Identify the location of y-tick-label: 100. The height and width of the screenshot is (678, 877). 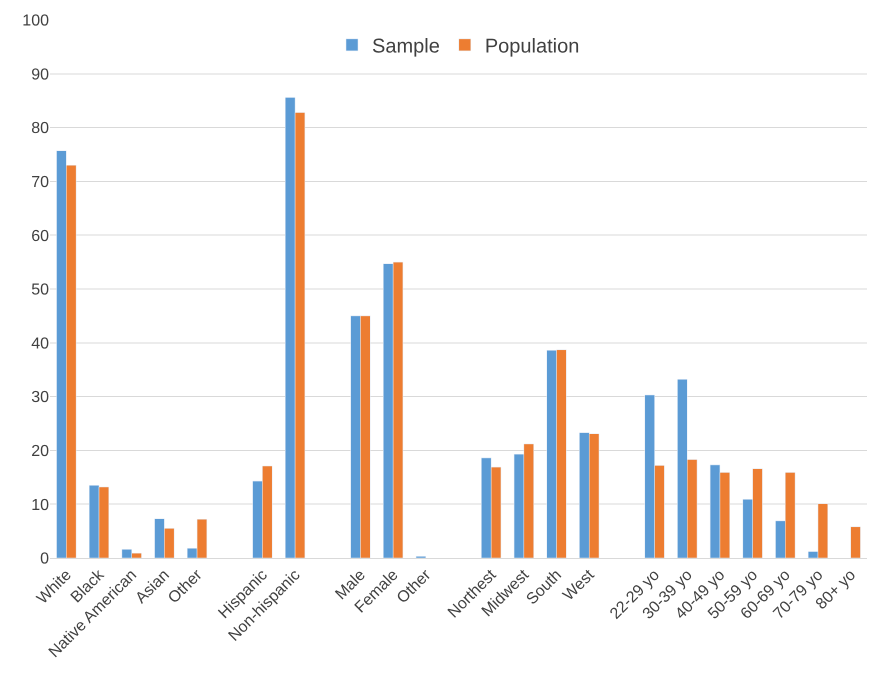
(36, 21).